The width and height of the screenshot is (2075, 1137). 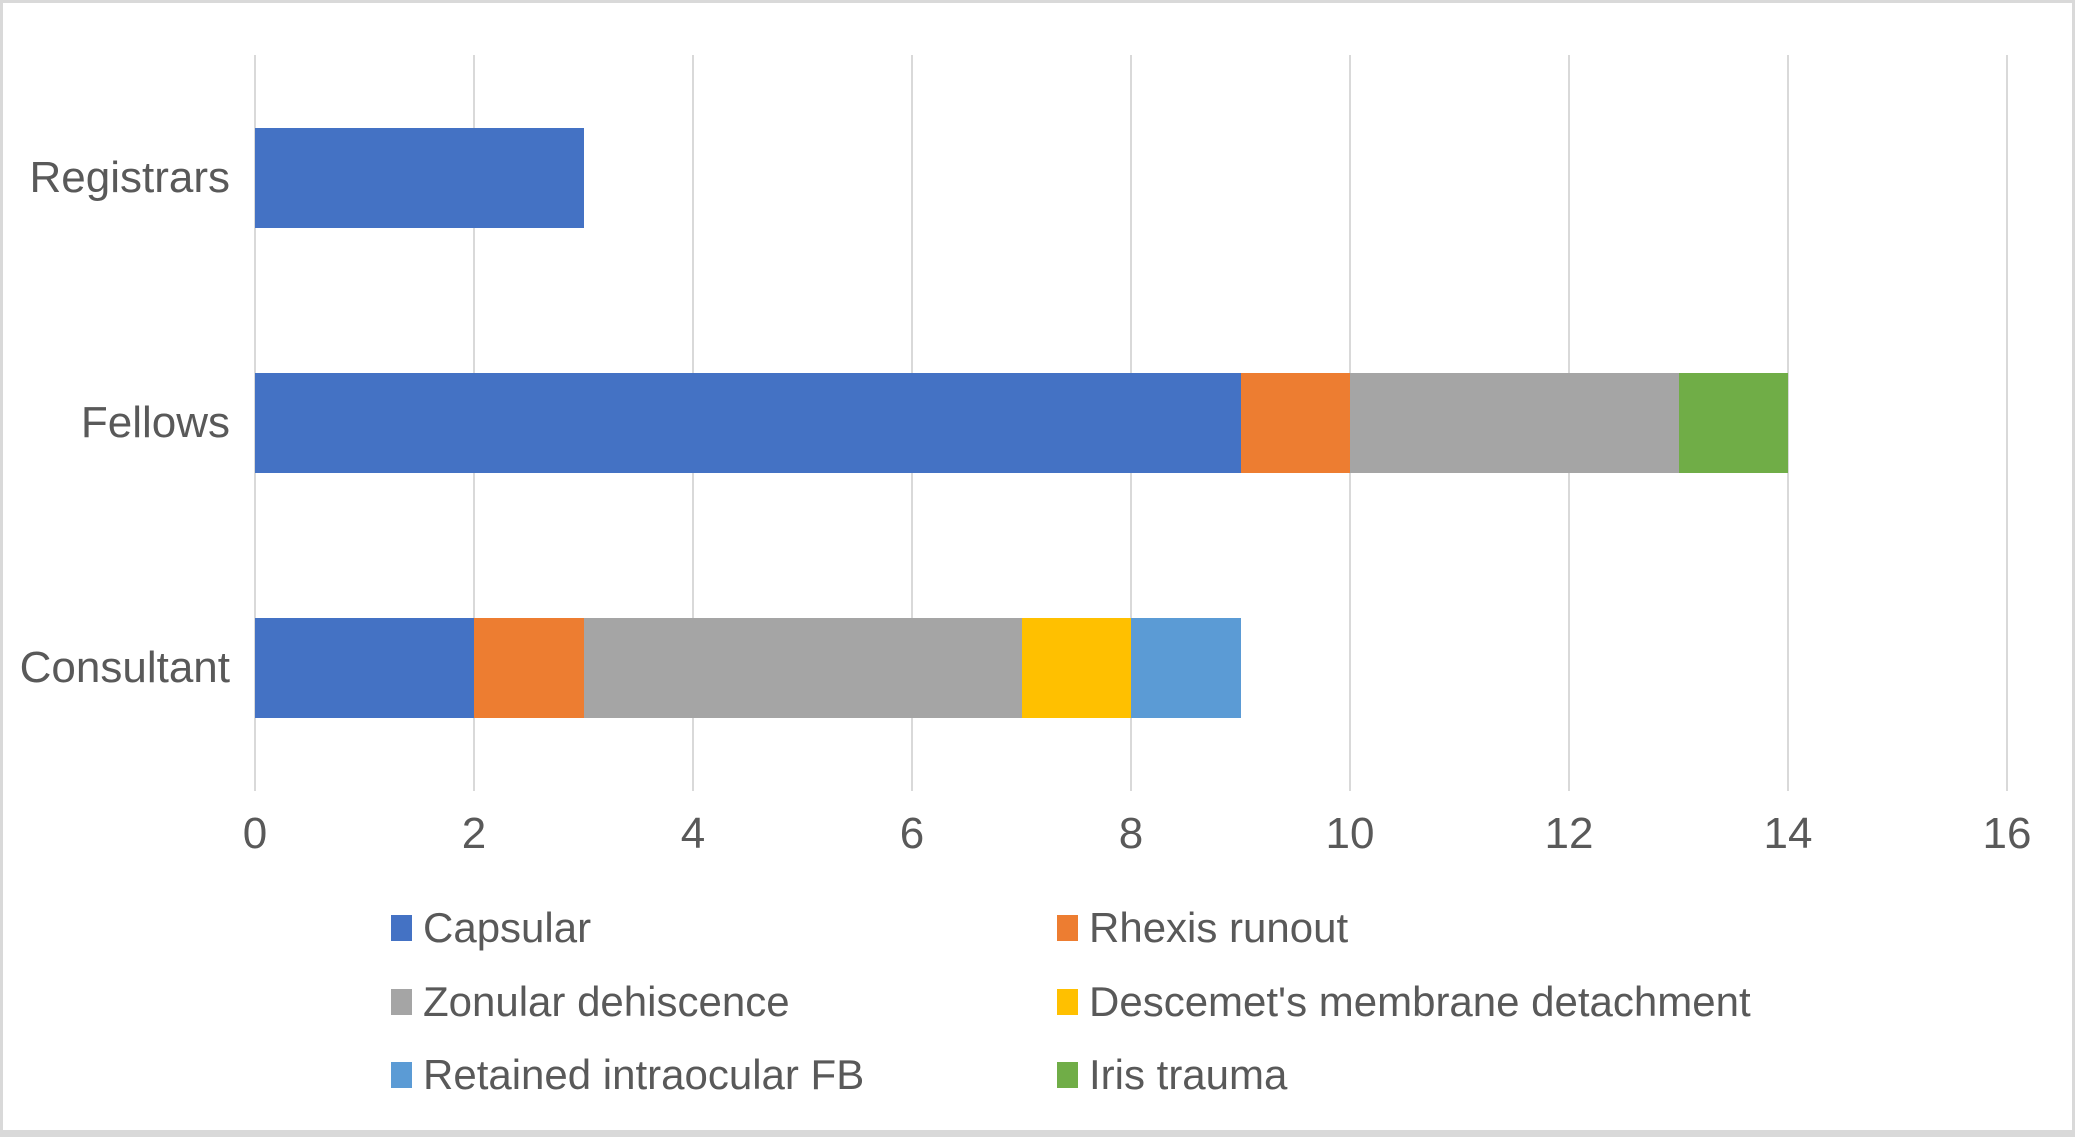 I want to click on x-tick-label-0: 0, so click(x=255, y=833).